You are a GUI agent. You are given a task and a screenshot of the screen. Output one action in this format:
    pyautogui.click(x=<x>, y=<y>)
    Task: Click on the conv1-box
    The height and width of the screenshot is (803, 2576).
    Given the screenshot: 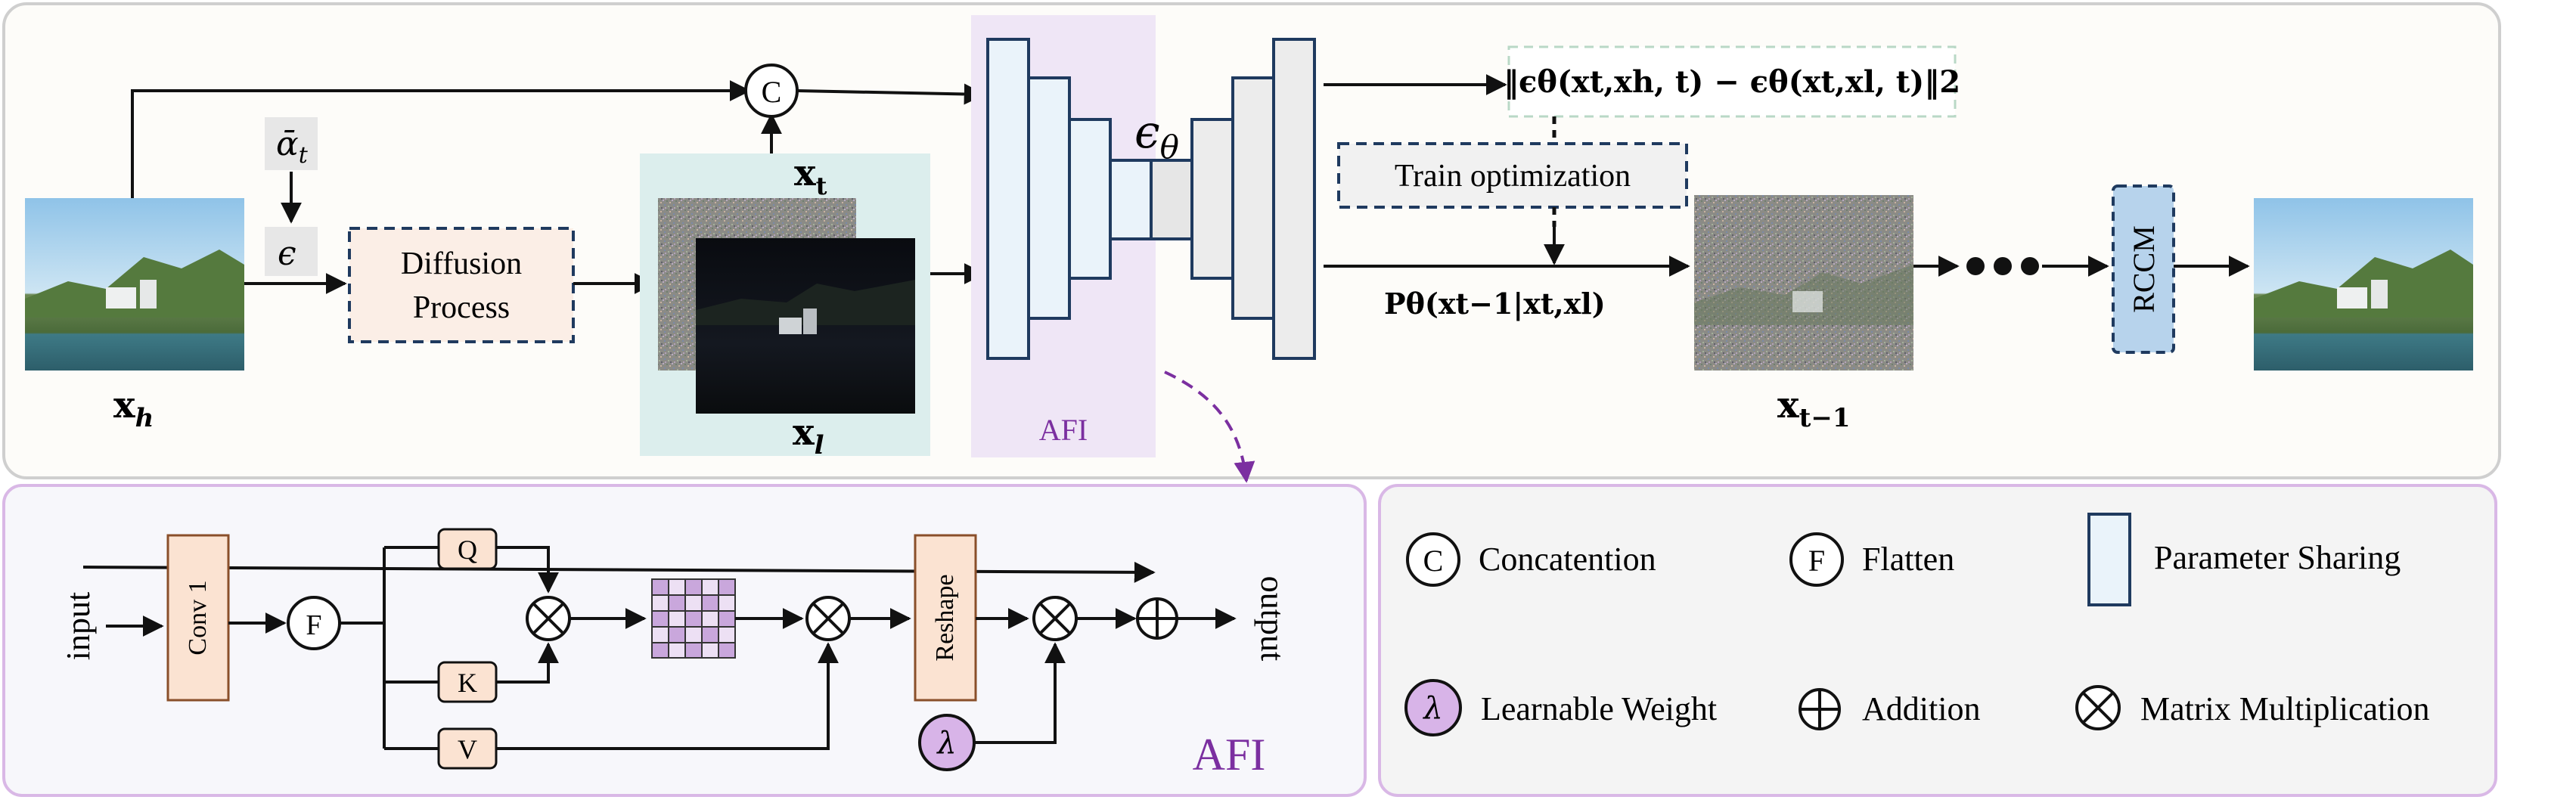 What is the action you would take?
    pyautogui.click(x=198, y=618)
    